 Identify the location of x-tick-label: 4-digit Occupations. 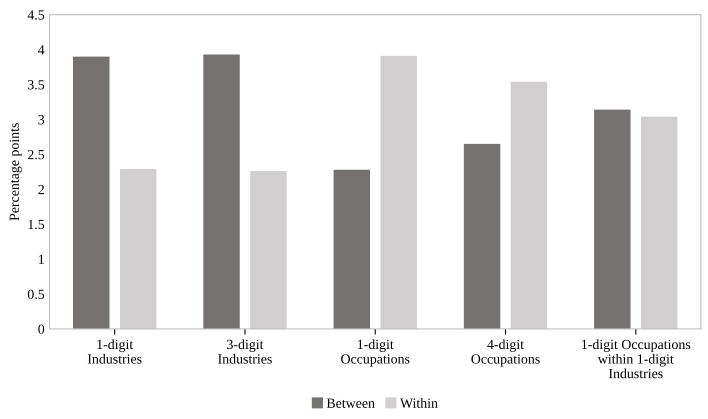
(505, 352).